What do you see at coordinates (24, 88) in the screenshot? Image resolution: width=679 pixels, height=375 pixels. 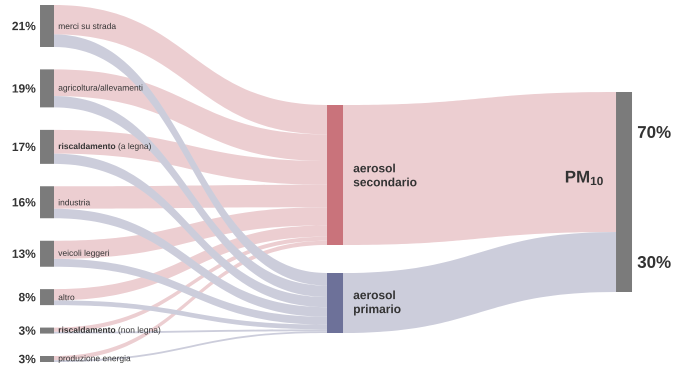 I see `data-label: 19%` at bounding box center [24, 88].